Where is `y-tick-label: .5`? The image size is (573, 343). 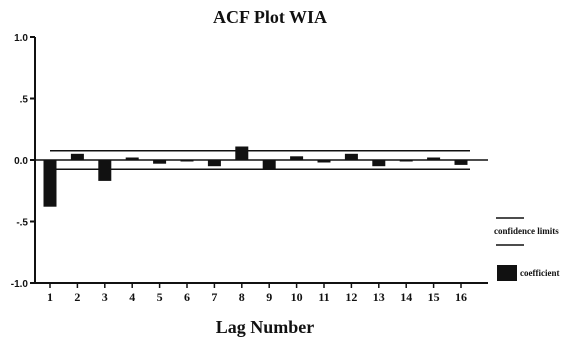
y-tick-label: .5 is located at coordinates (24, 100).